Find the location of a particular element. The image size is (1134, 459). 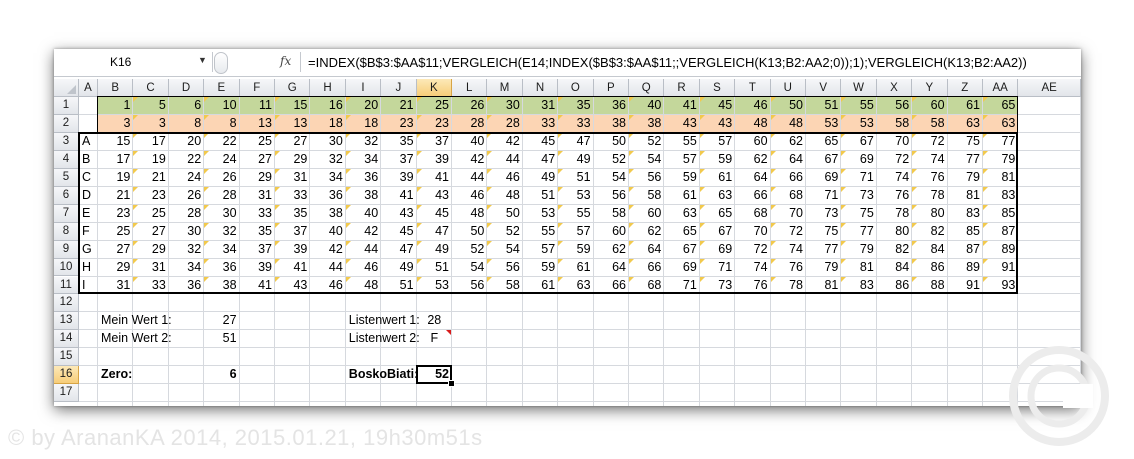

cell-row1: 1 is located at coordinates (127, 105).